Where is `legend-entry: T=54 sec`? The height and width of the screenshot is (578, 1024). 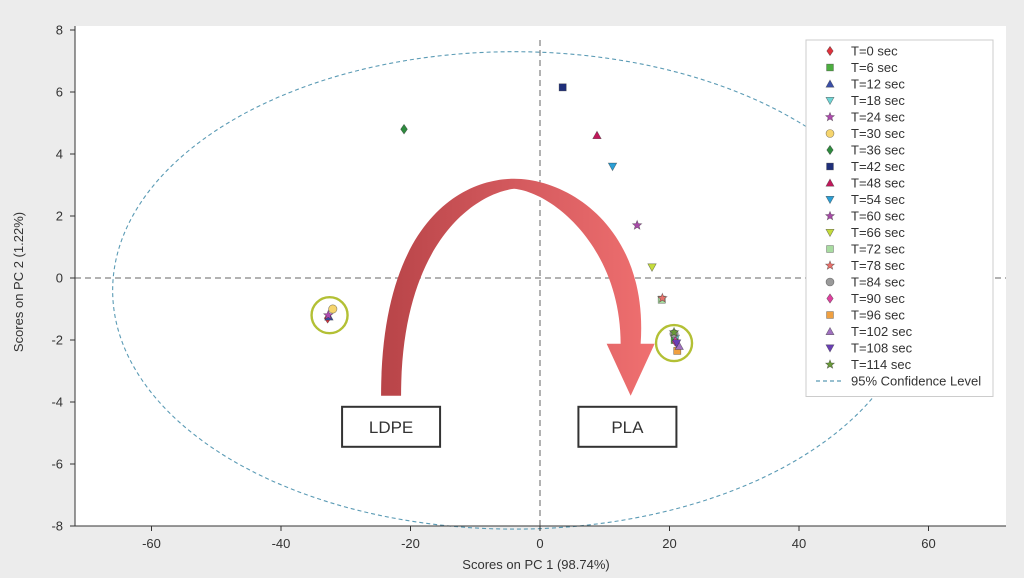
legend-entry: T=54 sec is located at coordinates (865, 199).